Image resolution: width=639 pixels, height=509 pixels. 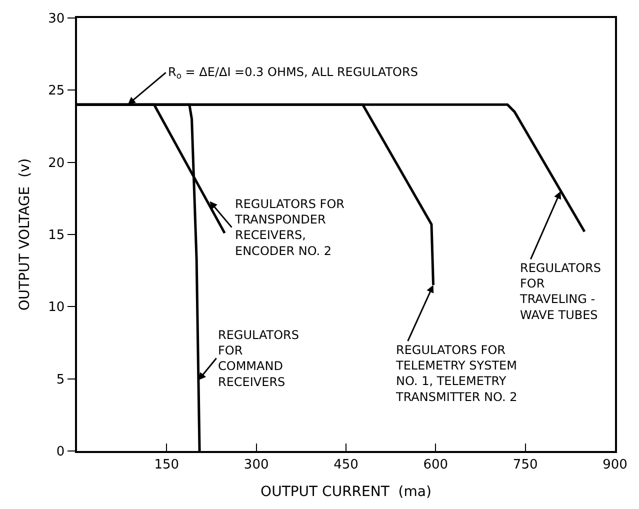 What do you see at coordinates (435, 464) in the screenshot?
I see `x-tick-label: 600` at bounding box center [435, 464].